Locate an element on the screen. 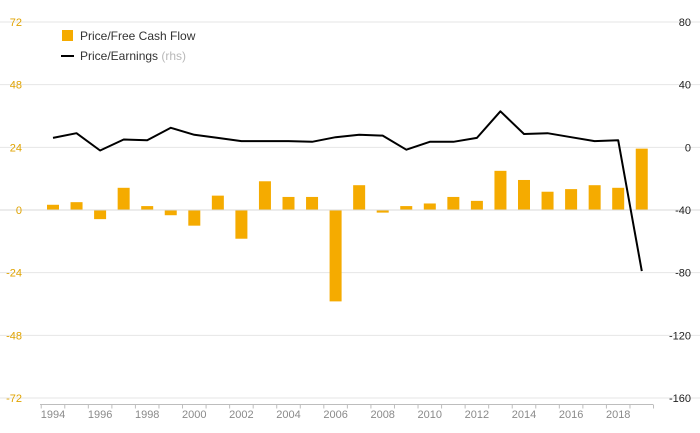 The height and width of the screenshot is (433, 700). bar-2019 is located at coordinates (641, 179).